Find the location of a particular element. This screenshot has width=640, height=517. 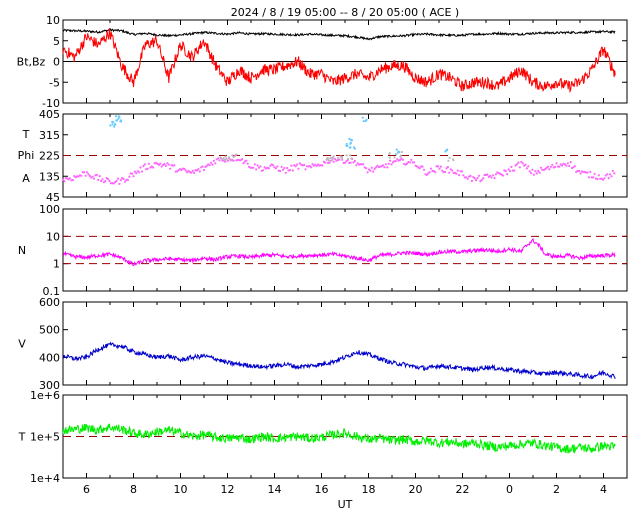

y-tick-label: -10 is located at coordinates (51, 103).